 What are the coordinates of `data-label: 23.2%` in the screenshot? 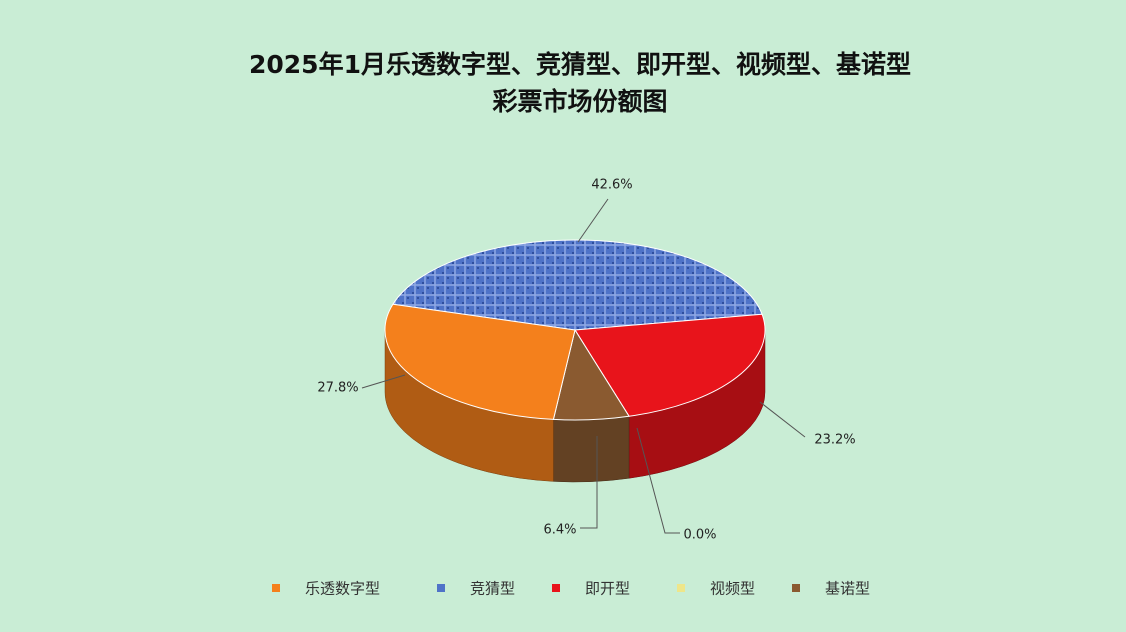 It's located at (834, 440).